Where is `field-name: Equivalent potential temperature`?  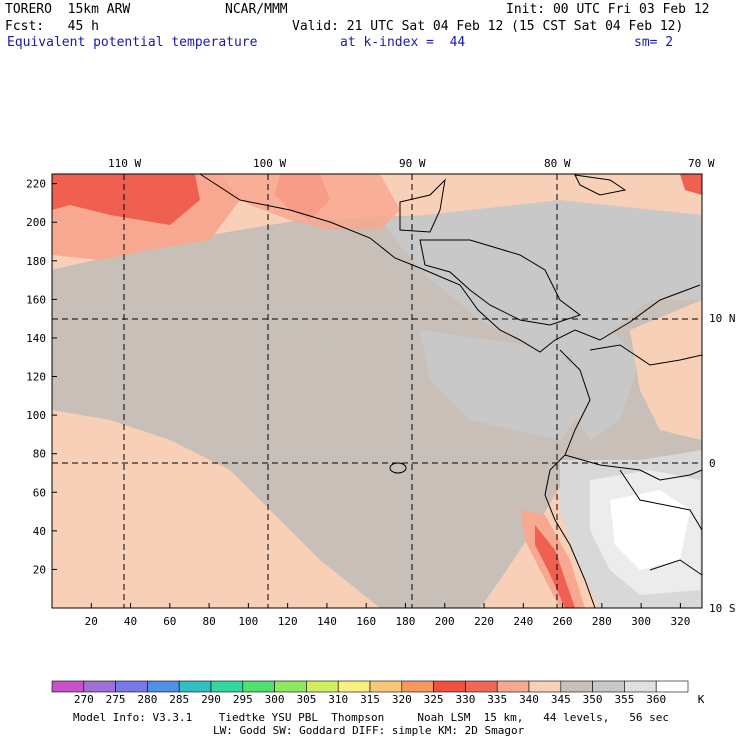 field-name: Equivalent potential temperature is located at coordinates (132, 42).